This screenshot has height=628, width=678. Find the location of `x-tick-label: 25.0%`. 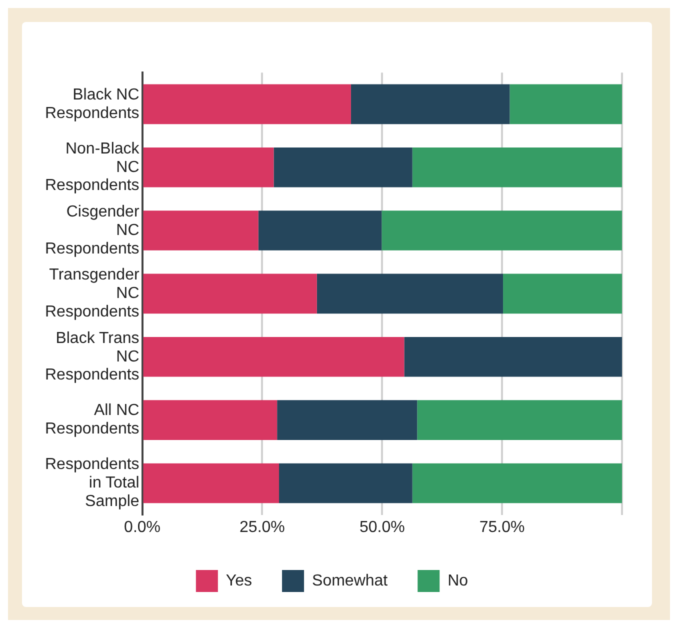

x-tick-label: 25.0% is located at coordinates (262, 527).